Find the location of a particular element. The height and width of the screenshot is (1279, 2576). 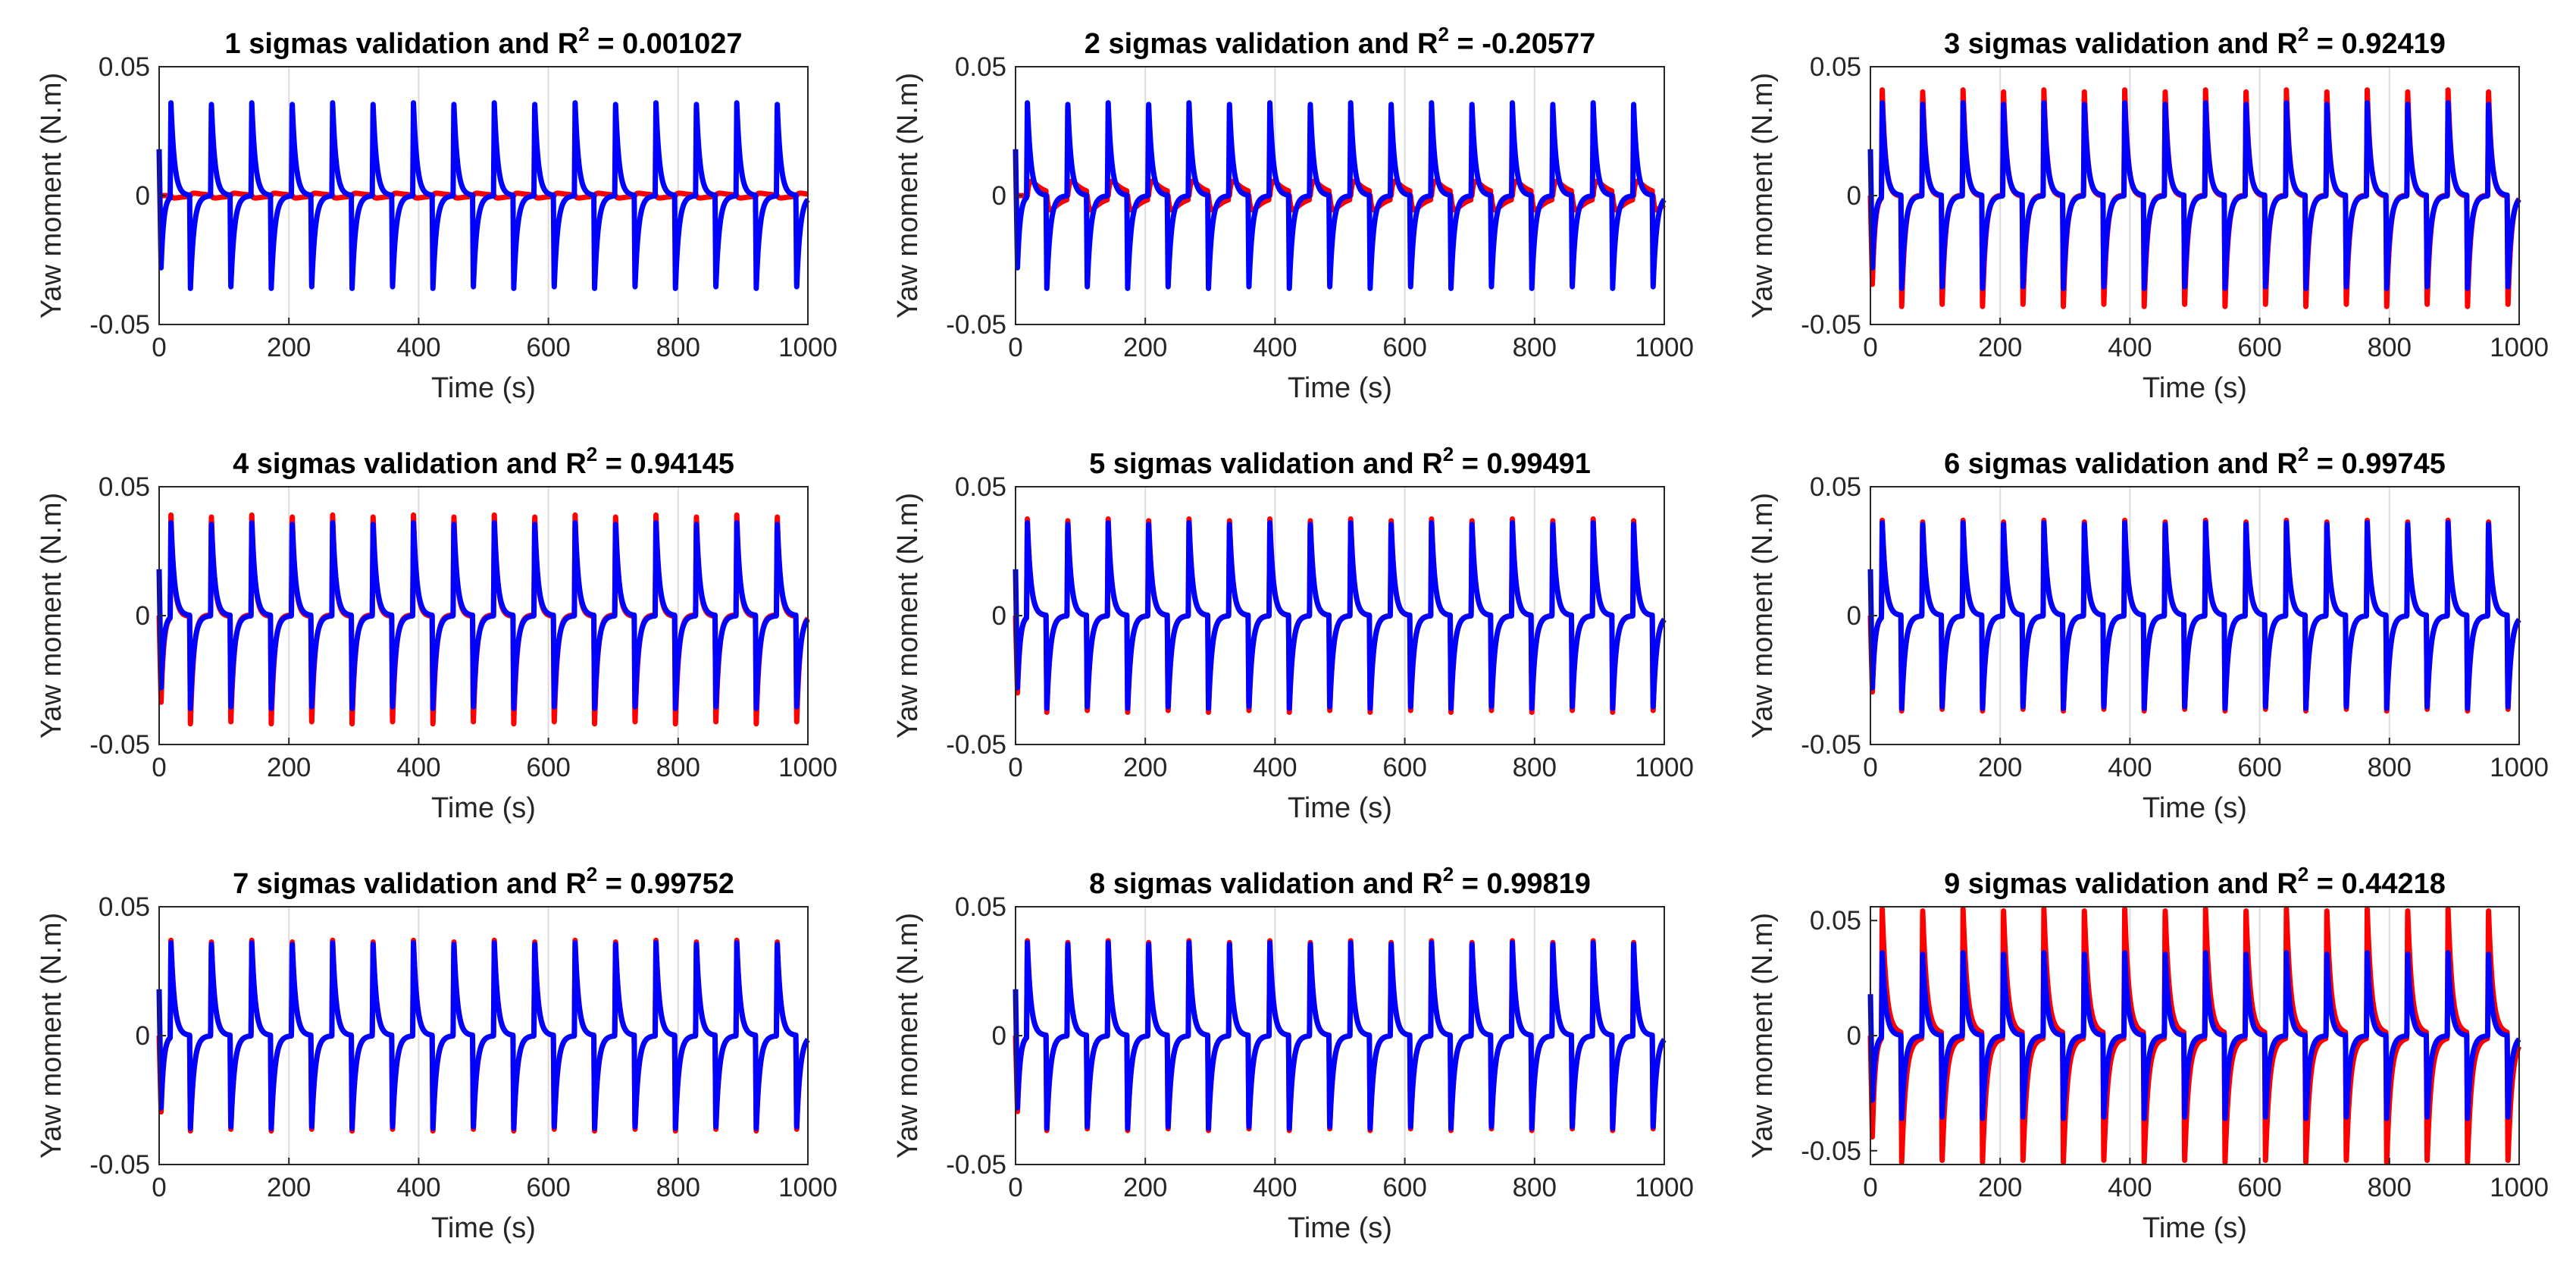

plot-title: 4 sigmas validation and R2 = 0.94145 is located at coordinates (484, 461).